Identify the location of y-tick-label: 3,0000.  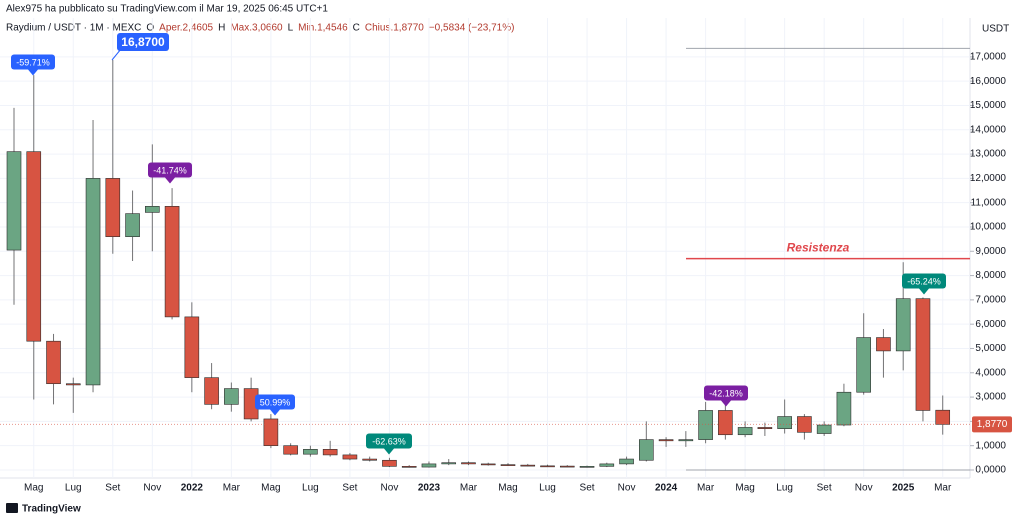
(990, 397).